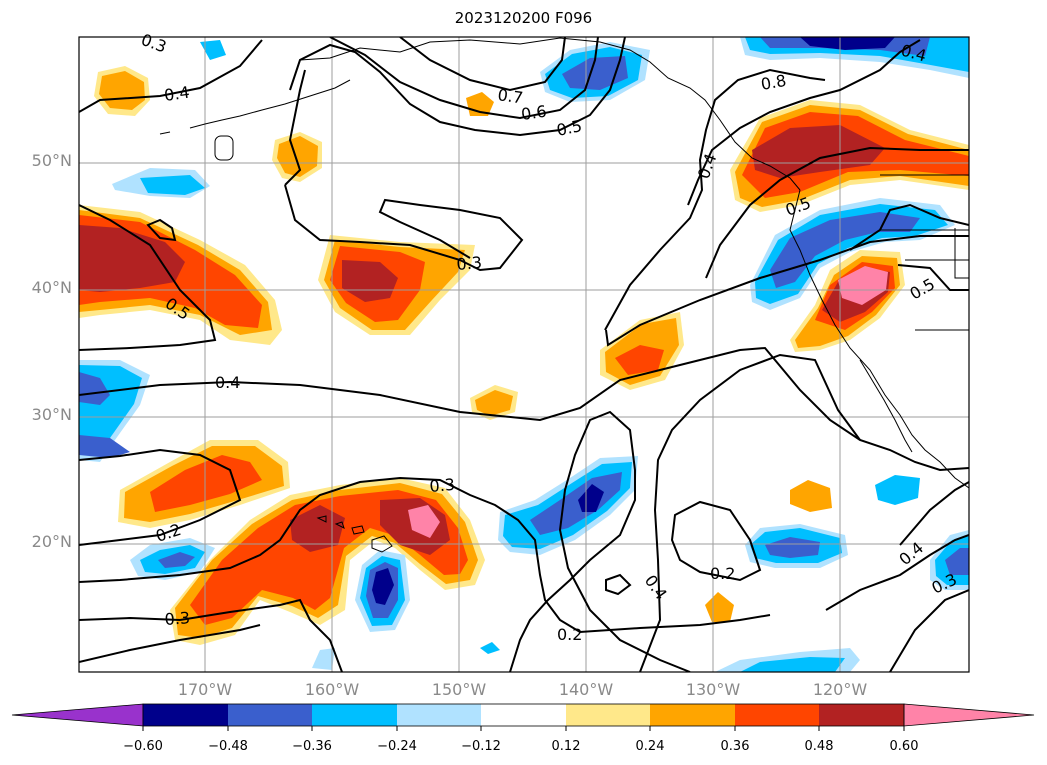 Image resolution: width=1047 pixels, height=765 pixels. I want to click on colorbar-tick-label: −0.12, so click(481, 746).